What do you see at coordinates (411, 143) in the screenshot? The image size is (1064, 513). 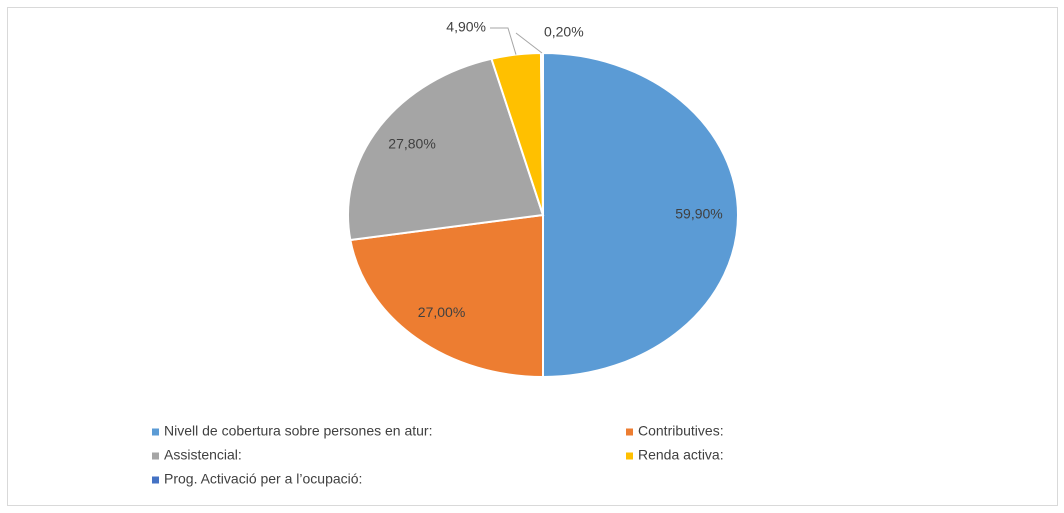 I see `data-label: 27,80%` at bounding box center [411, 143].